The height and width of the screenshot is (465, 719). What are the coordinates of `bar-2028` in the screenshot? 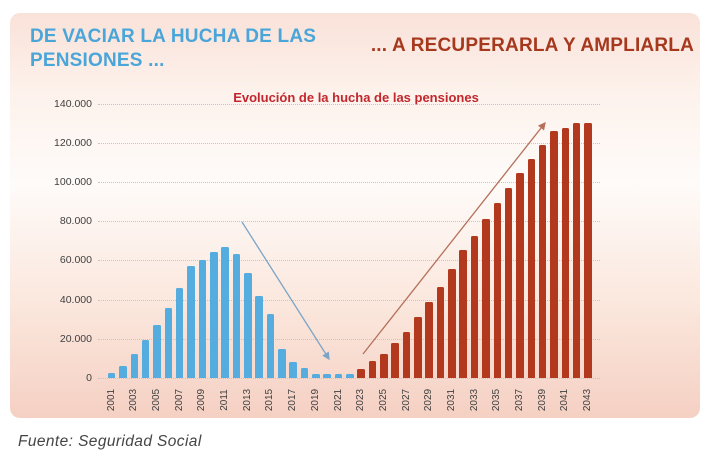 It's located at (418, 347).